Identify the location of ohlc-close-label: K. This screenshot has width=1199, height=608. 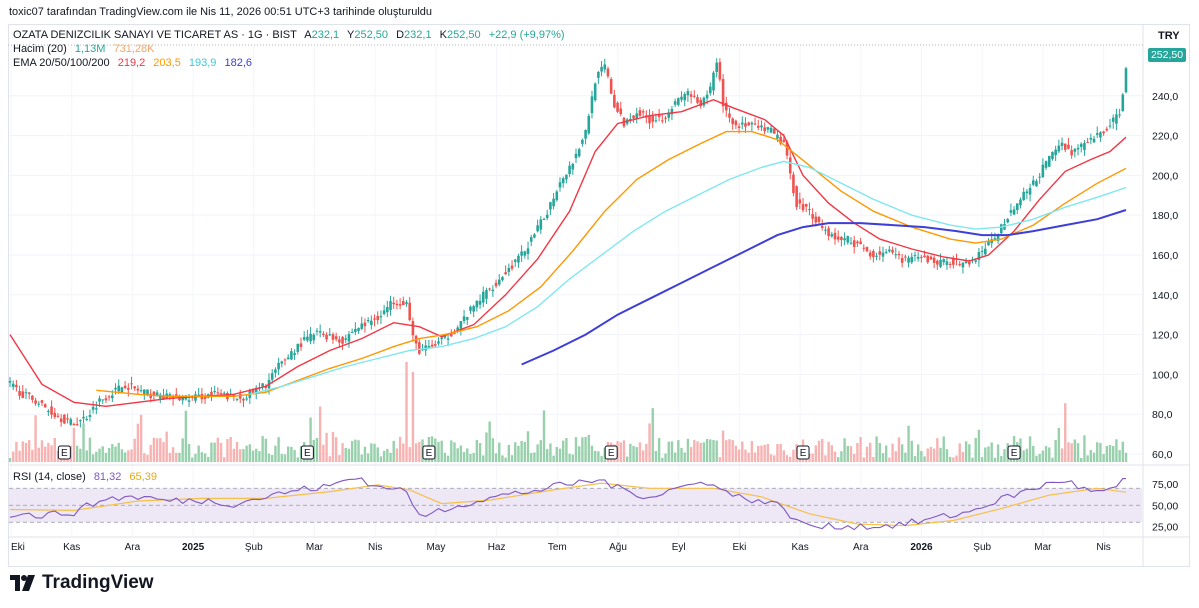
(443, 35).